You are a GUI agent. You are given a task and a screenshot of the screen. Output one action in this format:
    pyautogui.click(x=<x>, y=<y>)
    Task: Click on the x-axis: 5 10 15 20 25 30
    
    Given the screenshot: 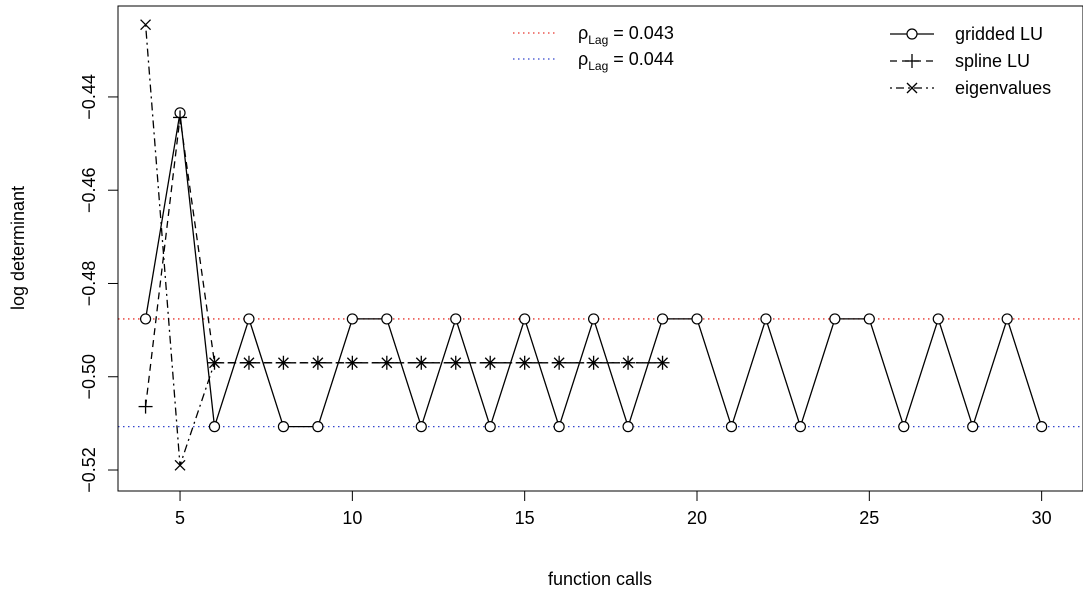 What is the action you would take?
    pyautogui.click(x=613, y=509)
    